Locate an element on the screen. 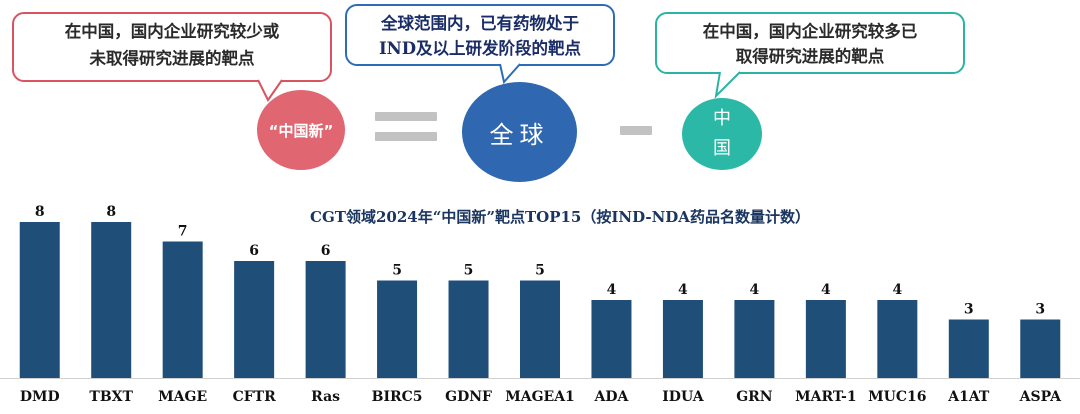  bar-cftr is located at coordinates (254, 319).